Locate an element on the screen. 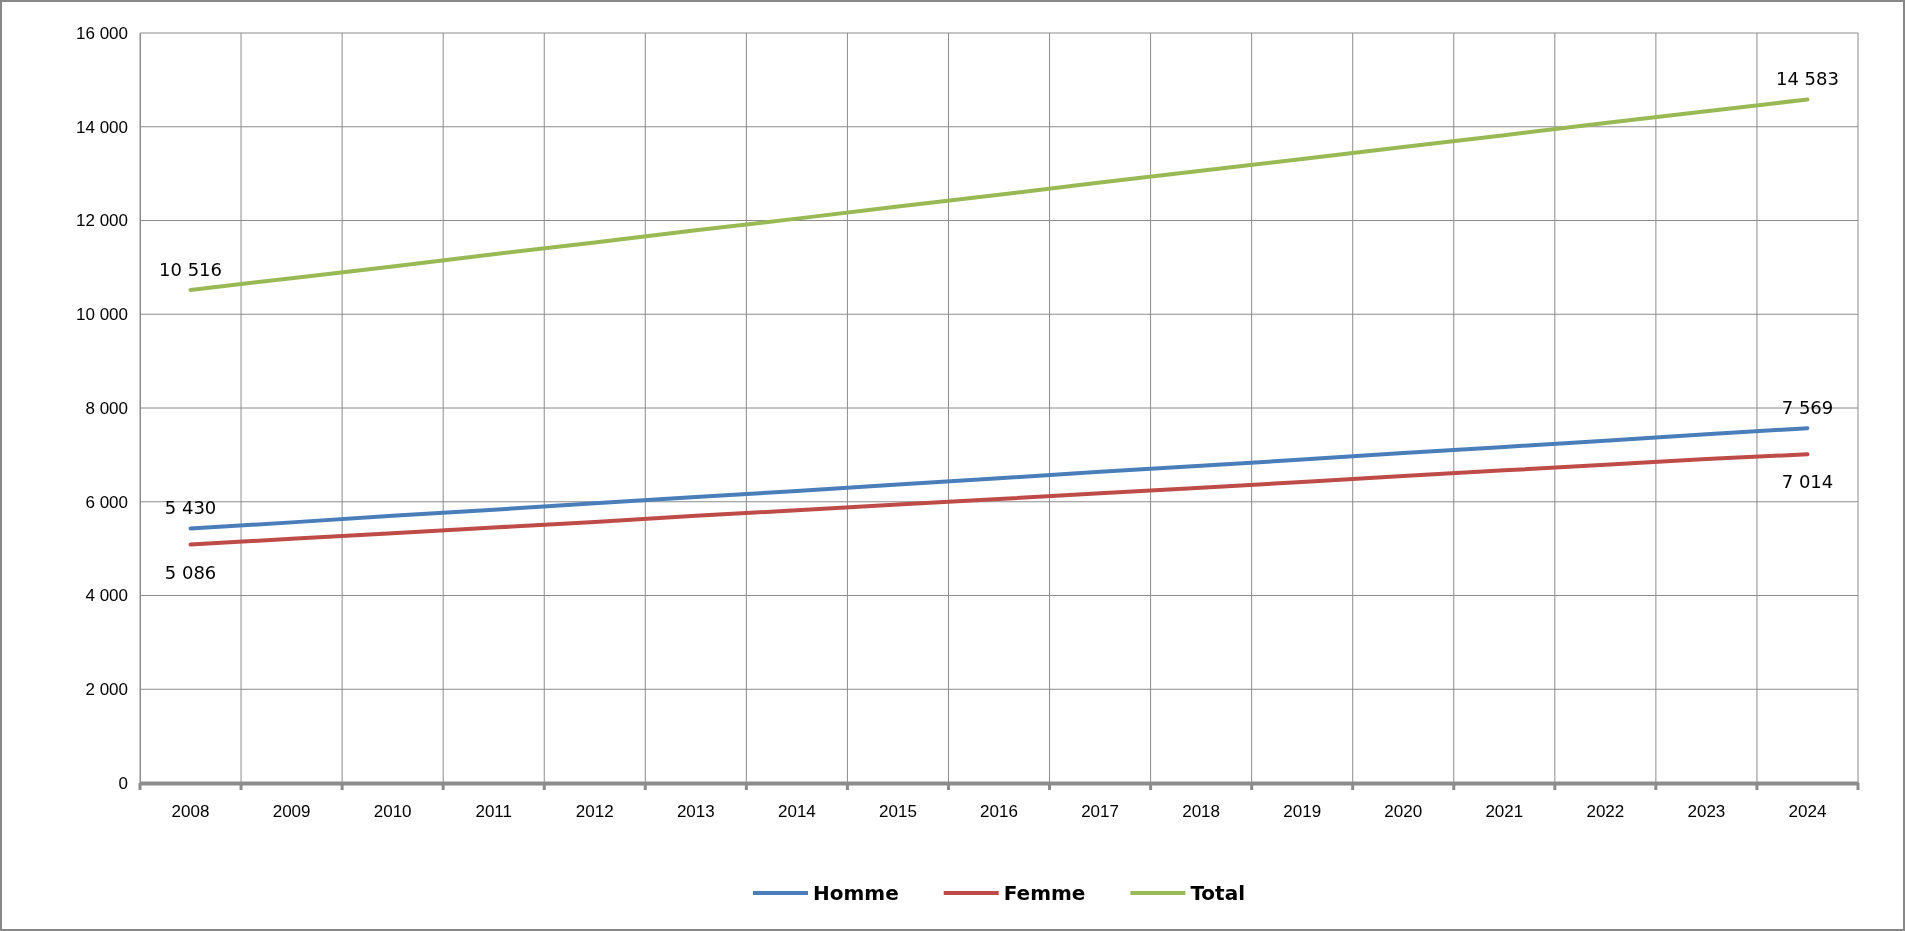  y-tick-label: 8 000 is located at coordinates (106, 408).